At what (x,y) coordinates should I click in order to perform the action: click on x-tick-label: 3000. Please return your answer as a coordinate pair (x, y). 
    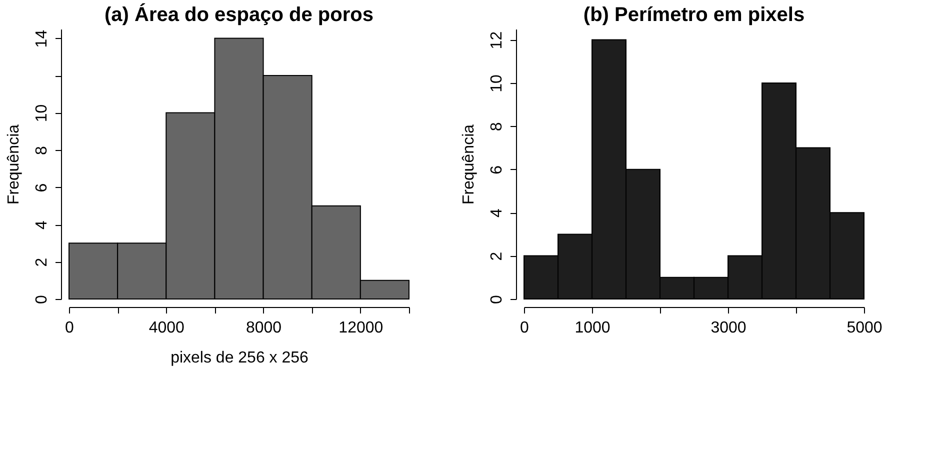
    Looking at the image, I should click on (728, 328).